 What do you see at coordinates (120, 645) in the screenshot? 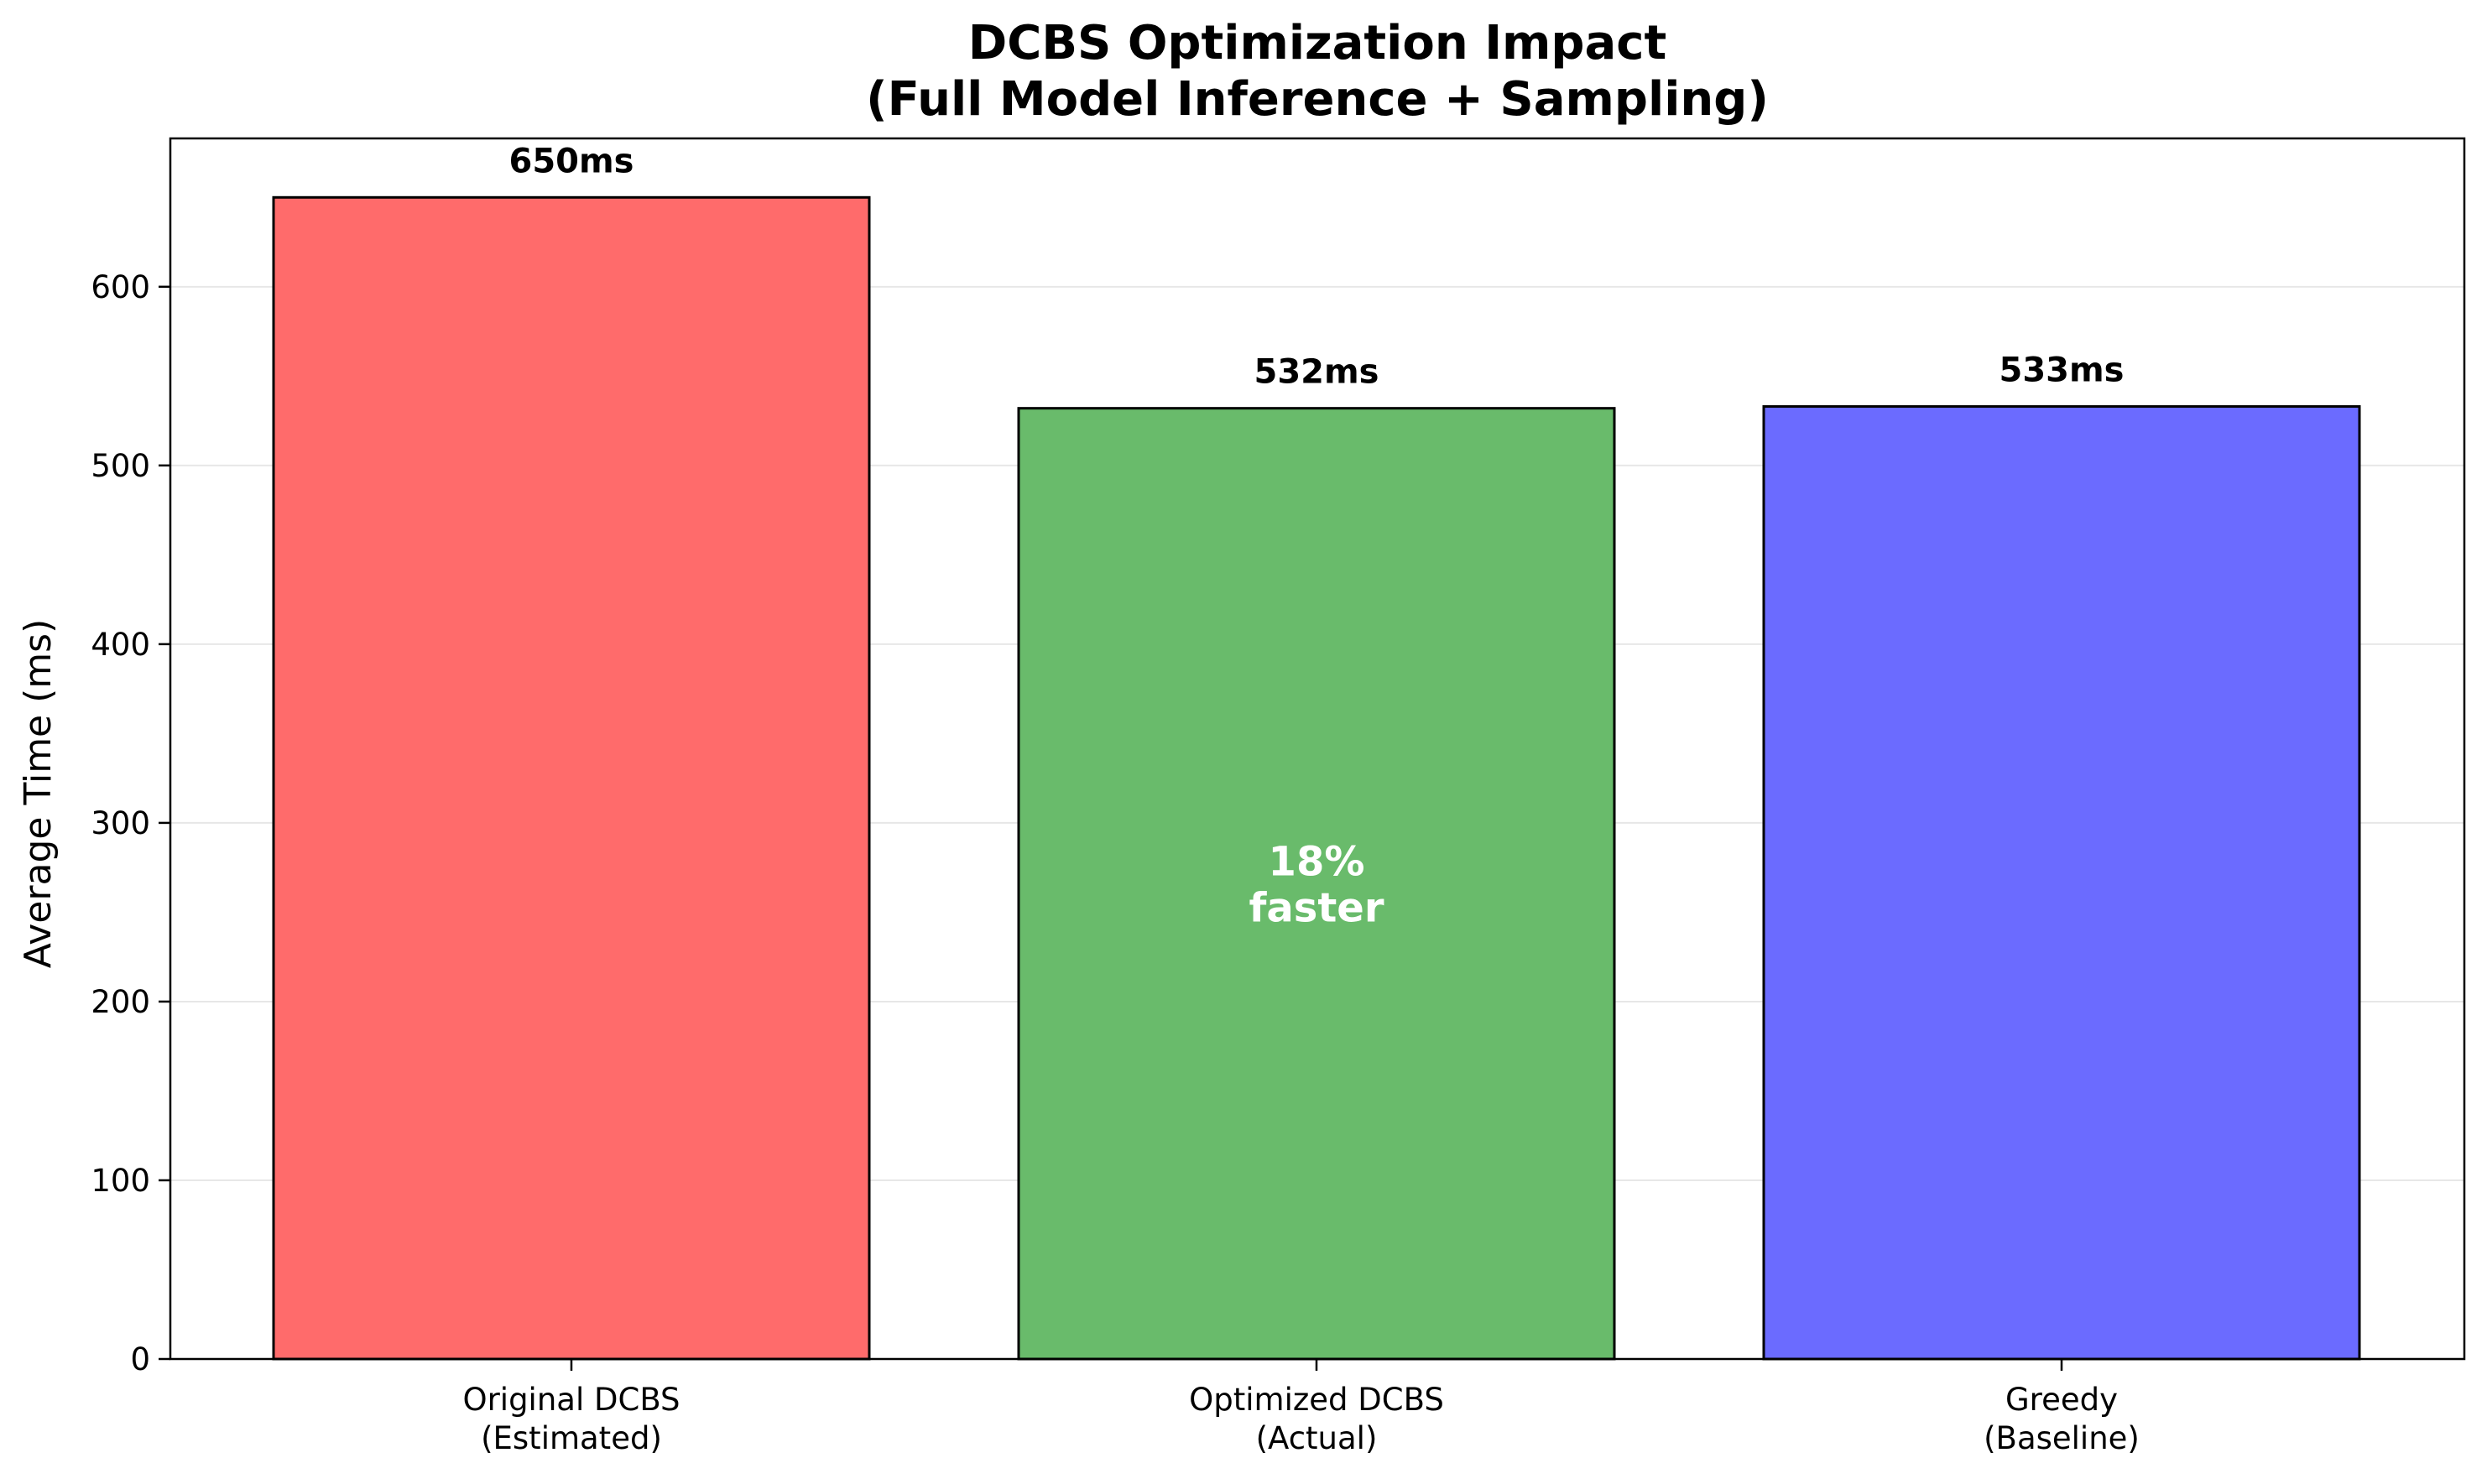
I see `y-tick-label: 400` at bounding box center [120, 645].